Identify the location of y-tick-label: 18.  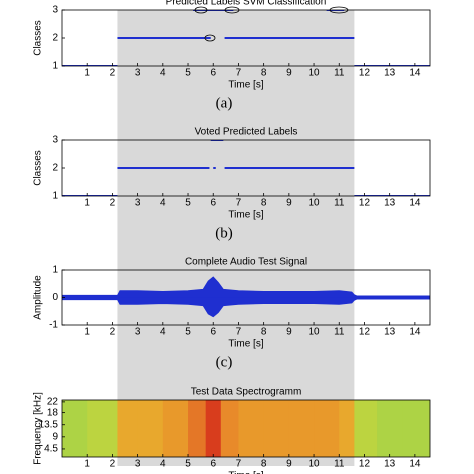
(53, 412).